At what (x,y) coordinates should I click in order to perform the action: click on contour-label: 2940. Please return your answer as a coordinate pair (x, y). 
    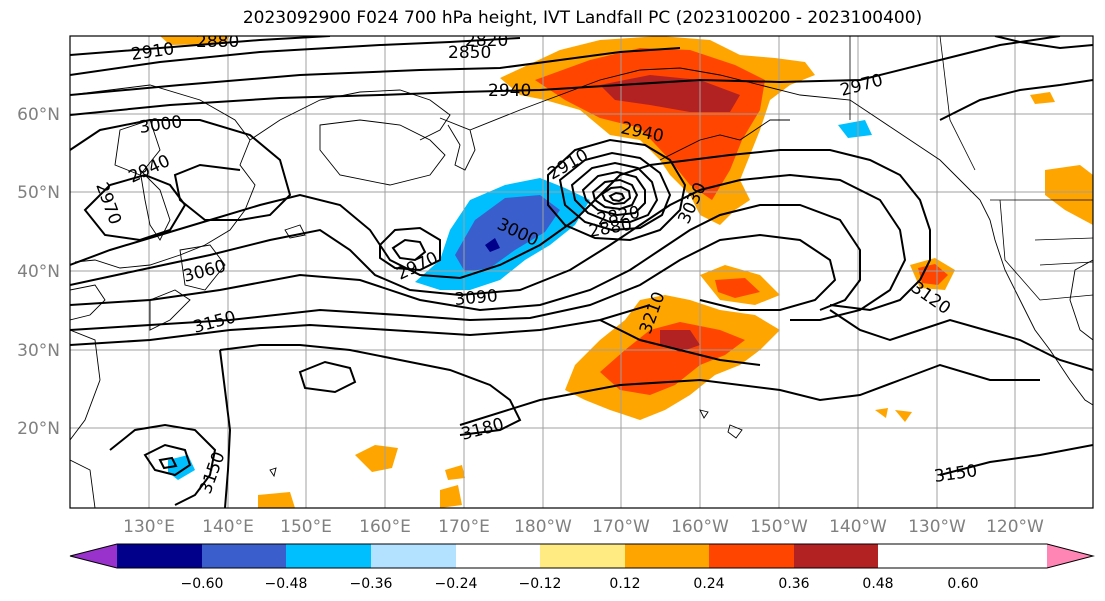
    Looking at the image, I should click on (509, 91).